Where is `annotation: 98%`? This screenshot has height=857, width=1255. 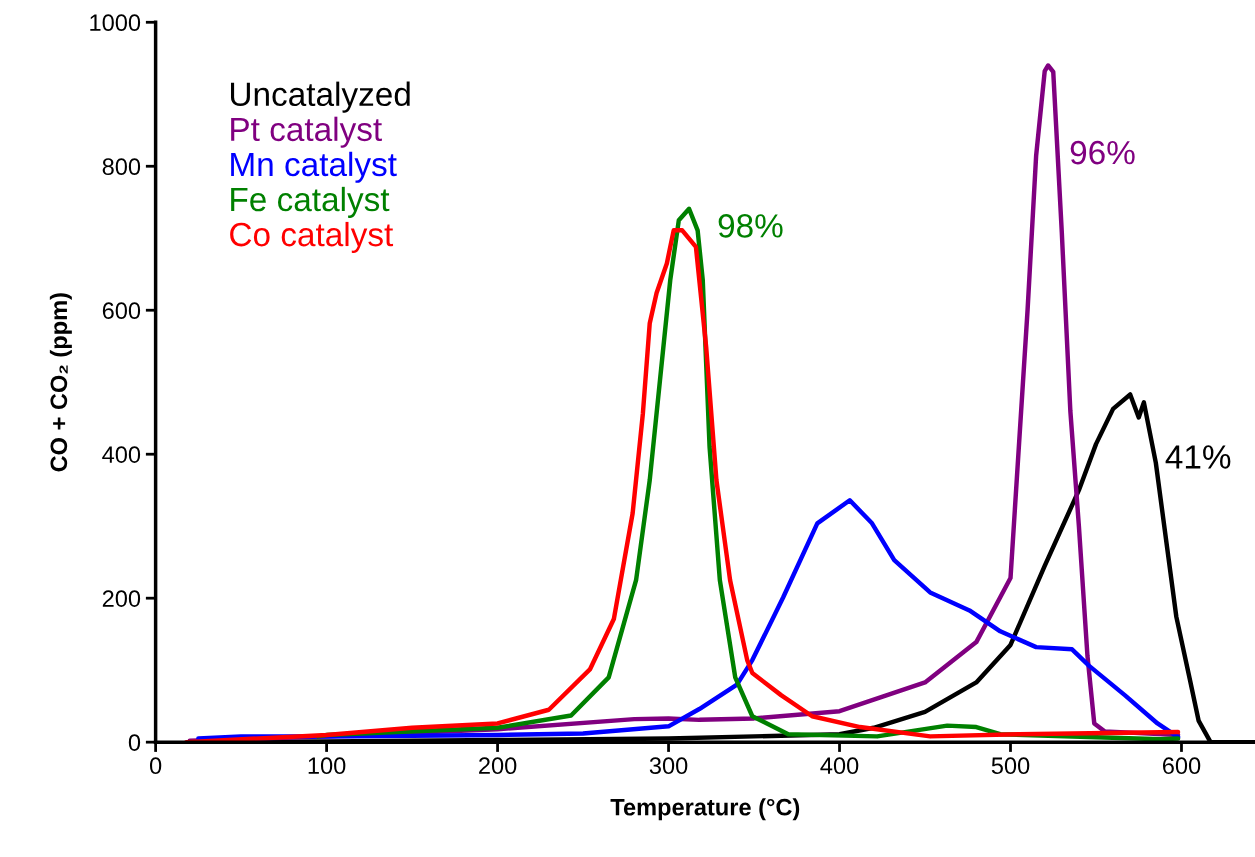
annotation: 98% is located at coordinates (750, 226).